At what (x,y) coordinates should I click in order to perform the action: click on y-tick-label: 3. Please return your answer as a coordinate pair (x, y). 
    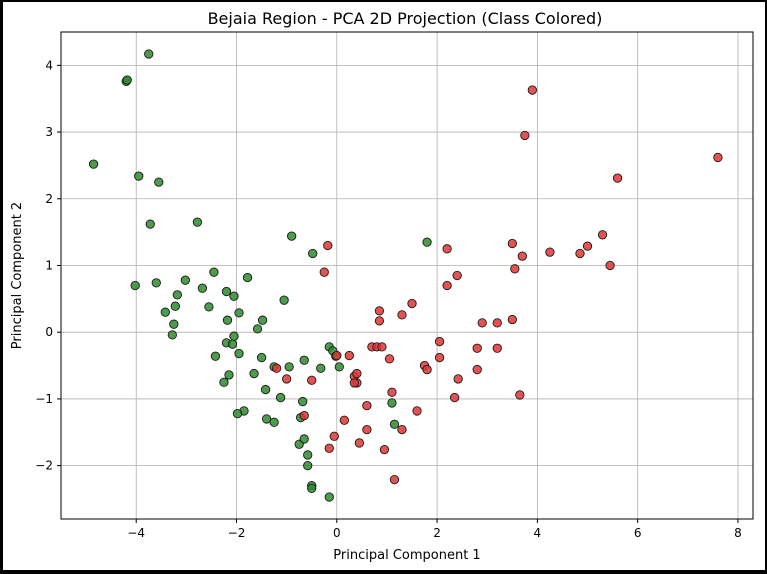
    Looking at the image, I should click on (49, 132).